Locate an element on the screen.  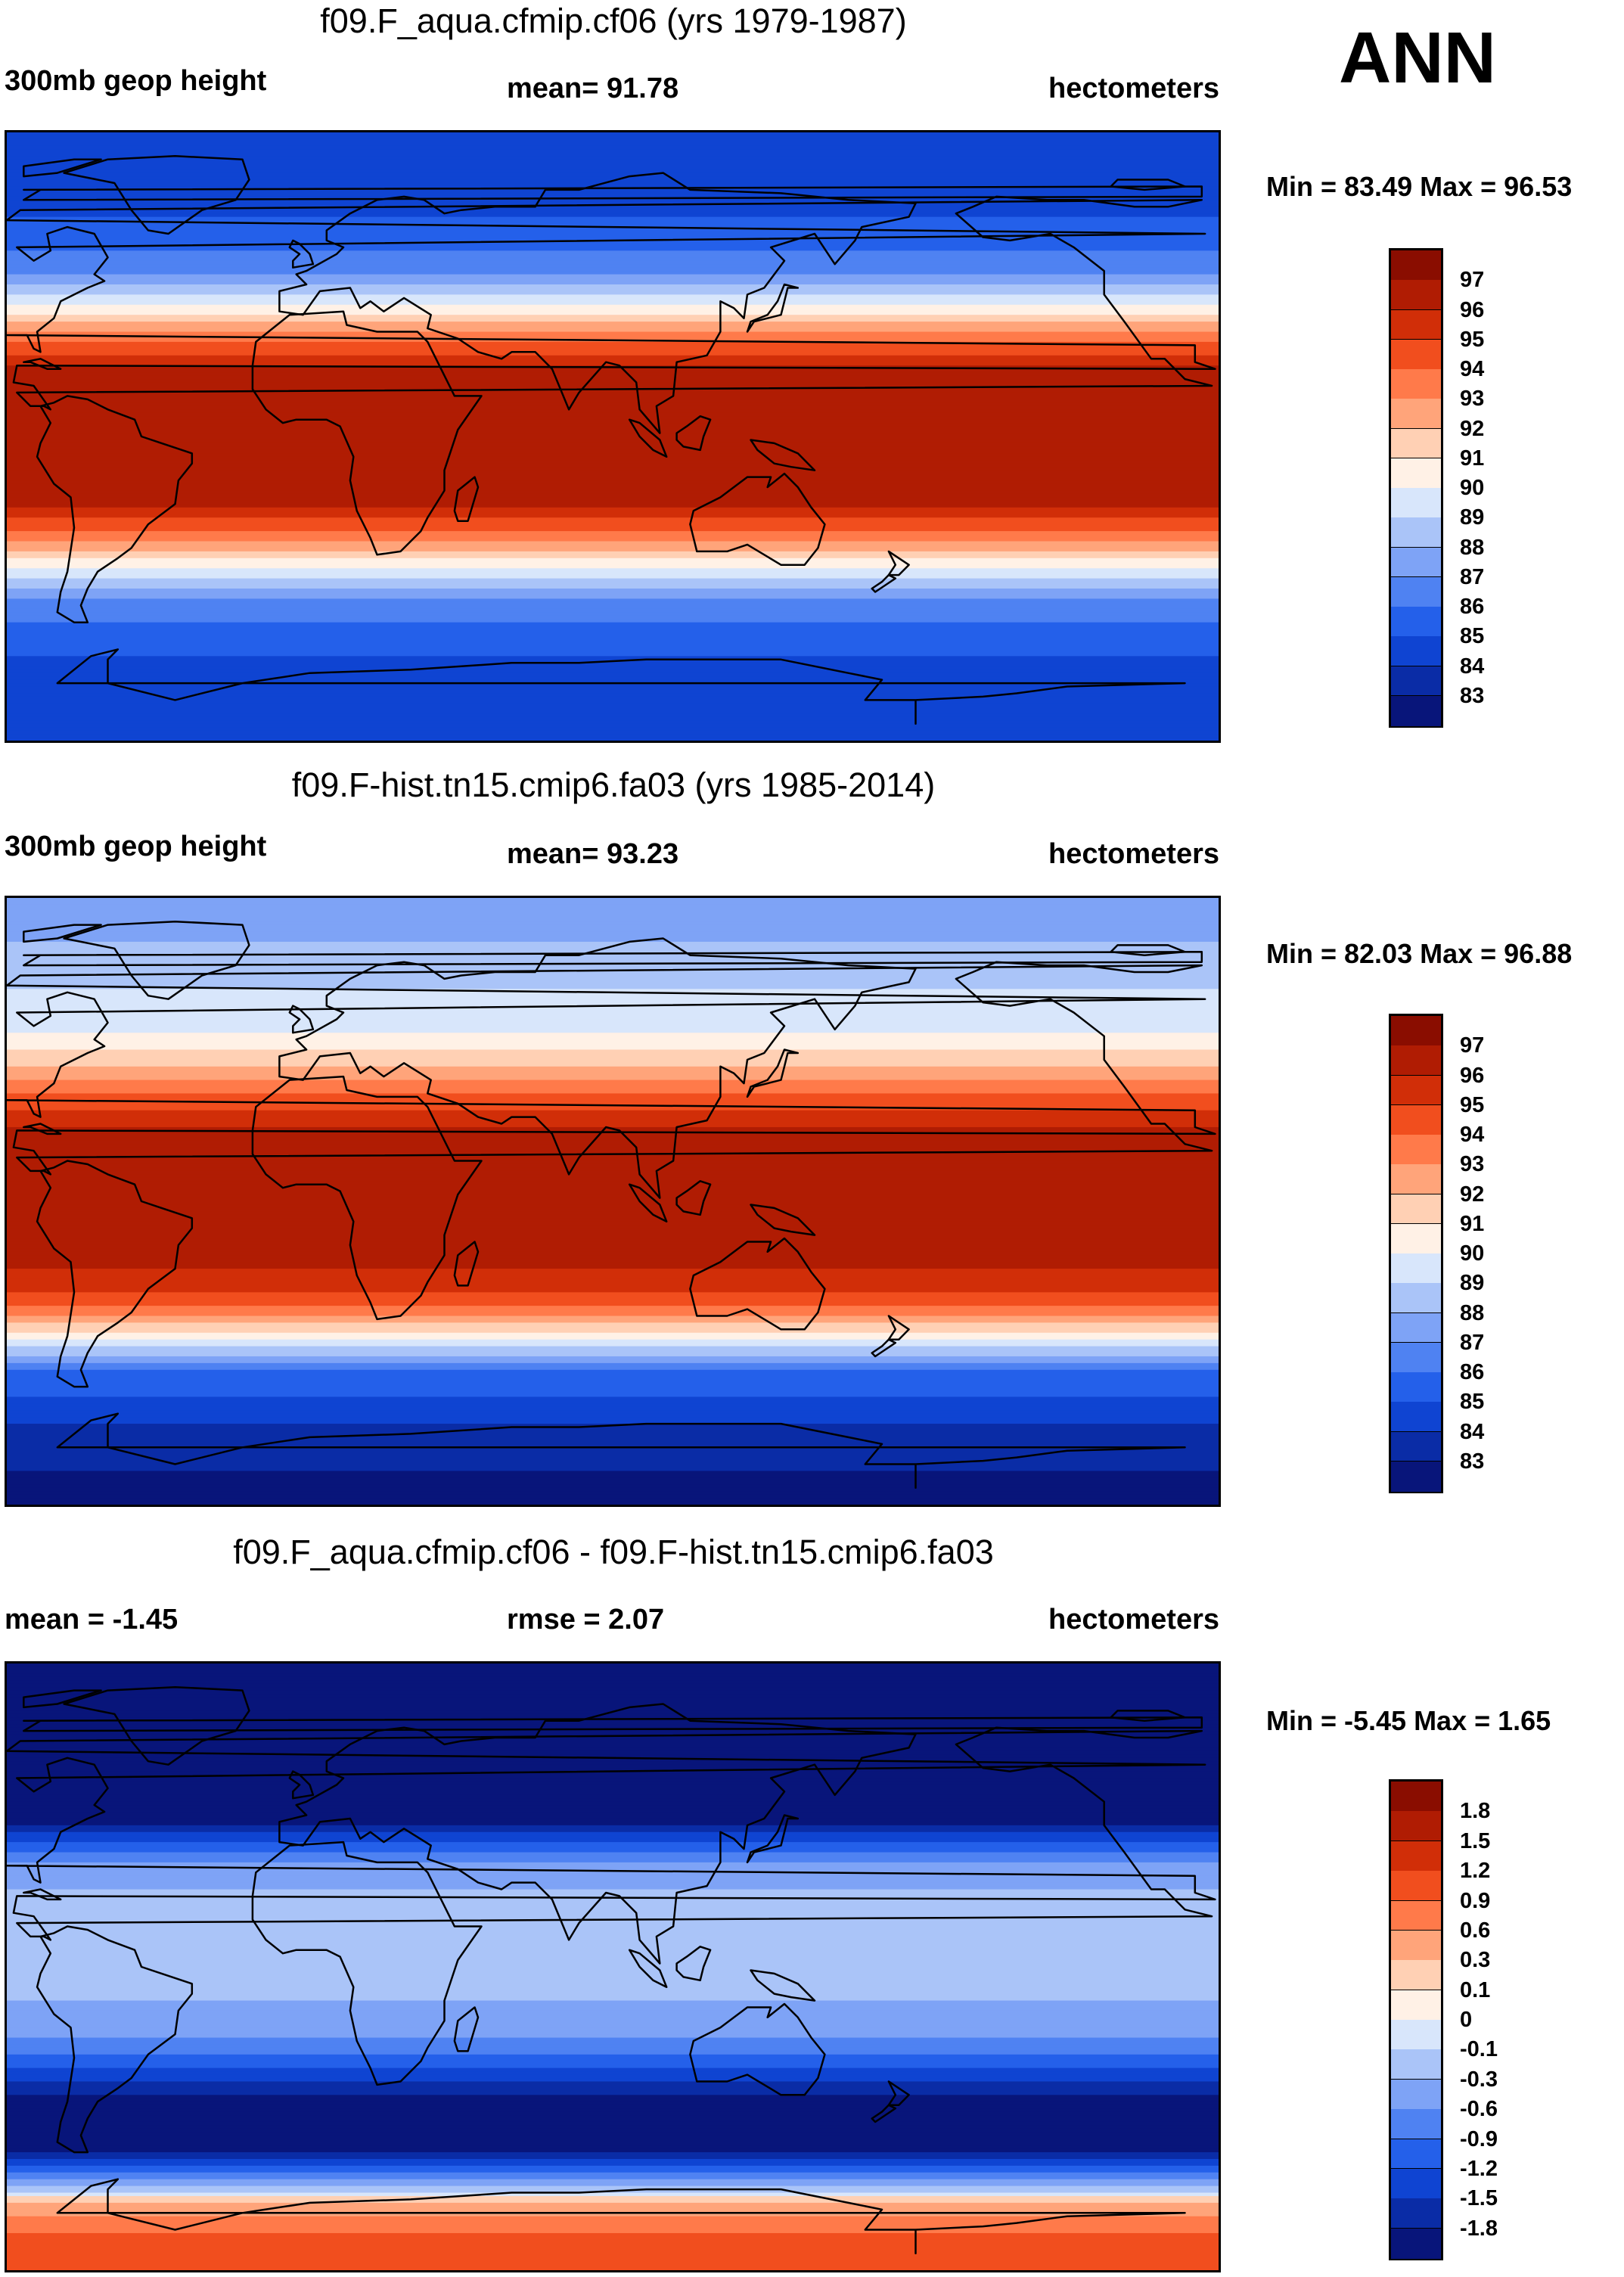
colorbar-tick-label: 88 is located at coordinates (1472, 547).